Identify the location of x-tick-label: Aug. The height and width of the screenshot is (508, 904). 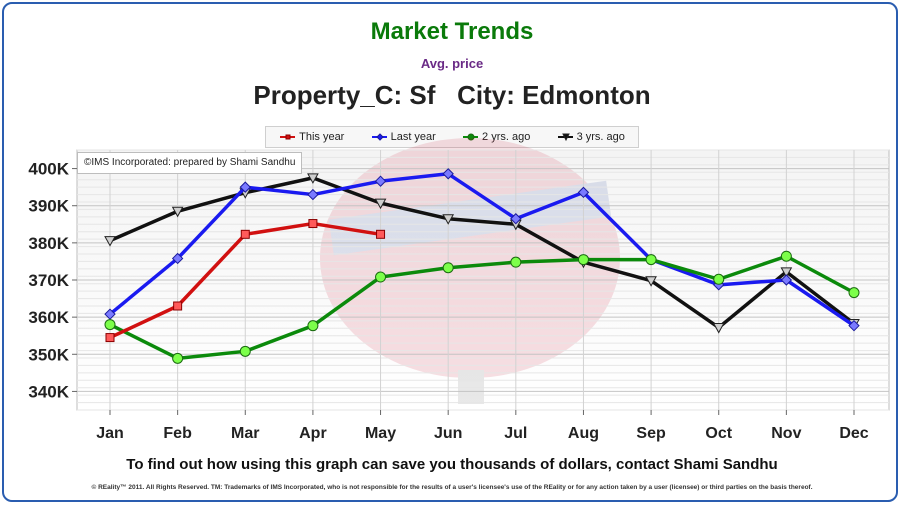
(583, 433).